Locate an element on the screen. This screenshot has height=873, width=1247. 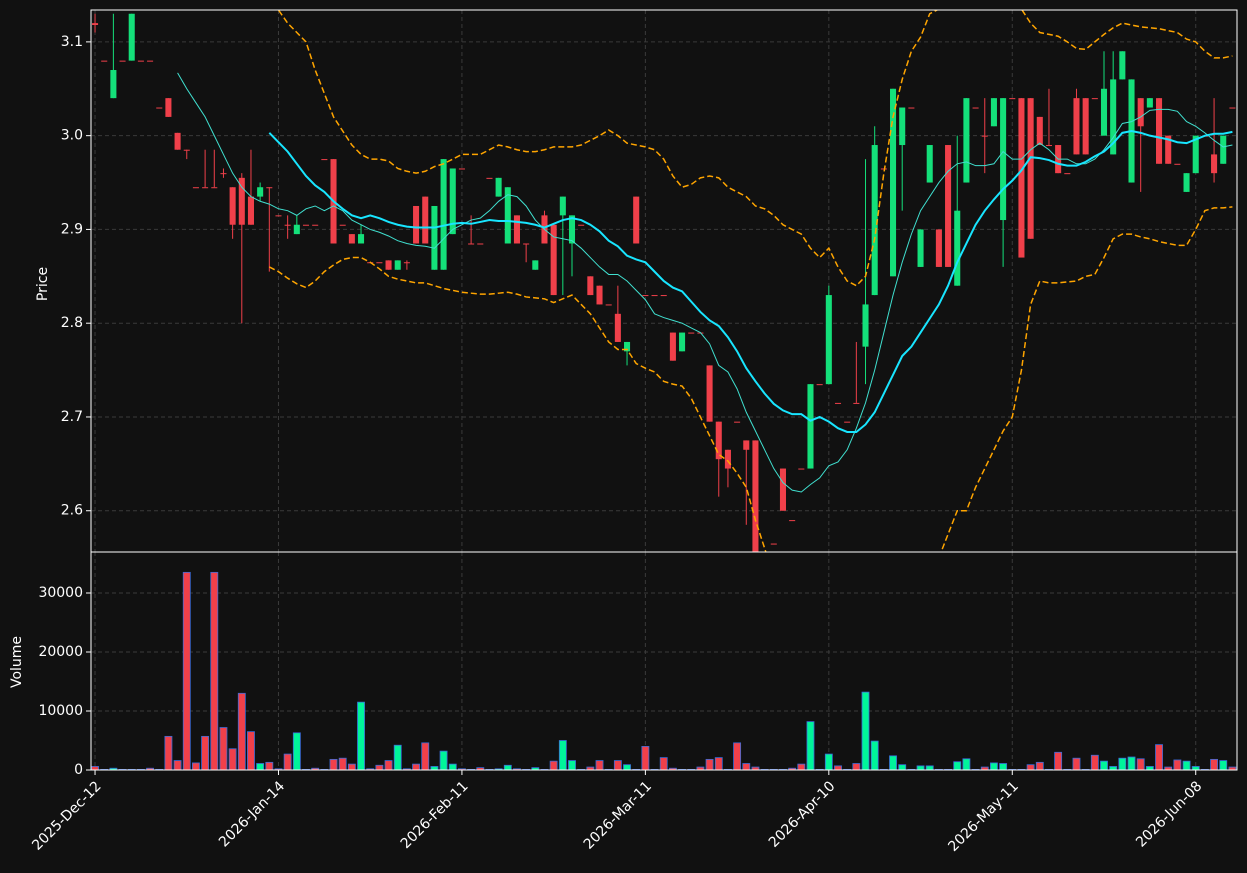
y-tick-label: 3.0 is located at coordinates (72, 136).